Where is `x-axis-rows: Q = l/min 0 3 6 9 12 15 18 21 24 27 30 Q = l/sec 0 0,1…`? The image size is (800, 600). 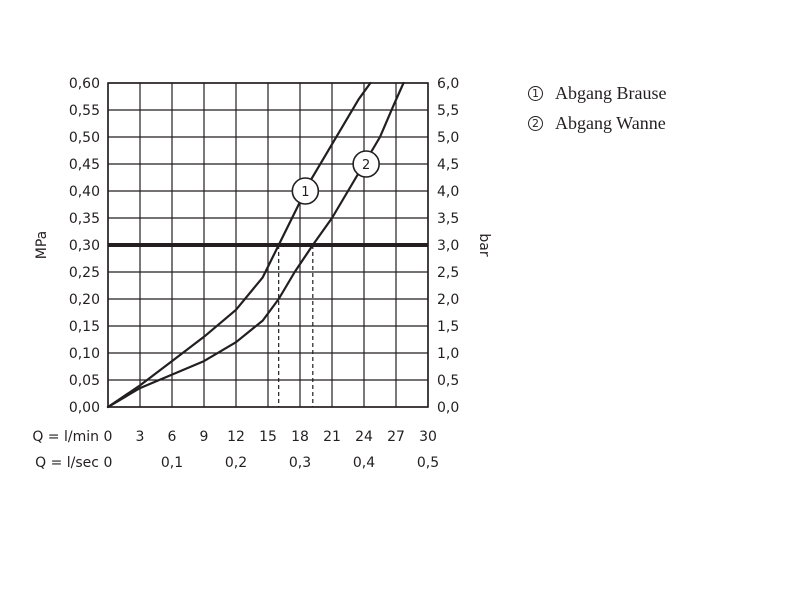
x-axis-rows: Q = l/min 0 3 6 9 12 15 18 21 24 27 30 Q = l/sec 0 0,1… is located at coordinates (235, 450).